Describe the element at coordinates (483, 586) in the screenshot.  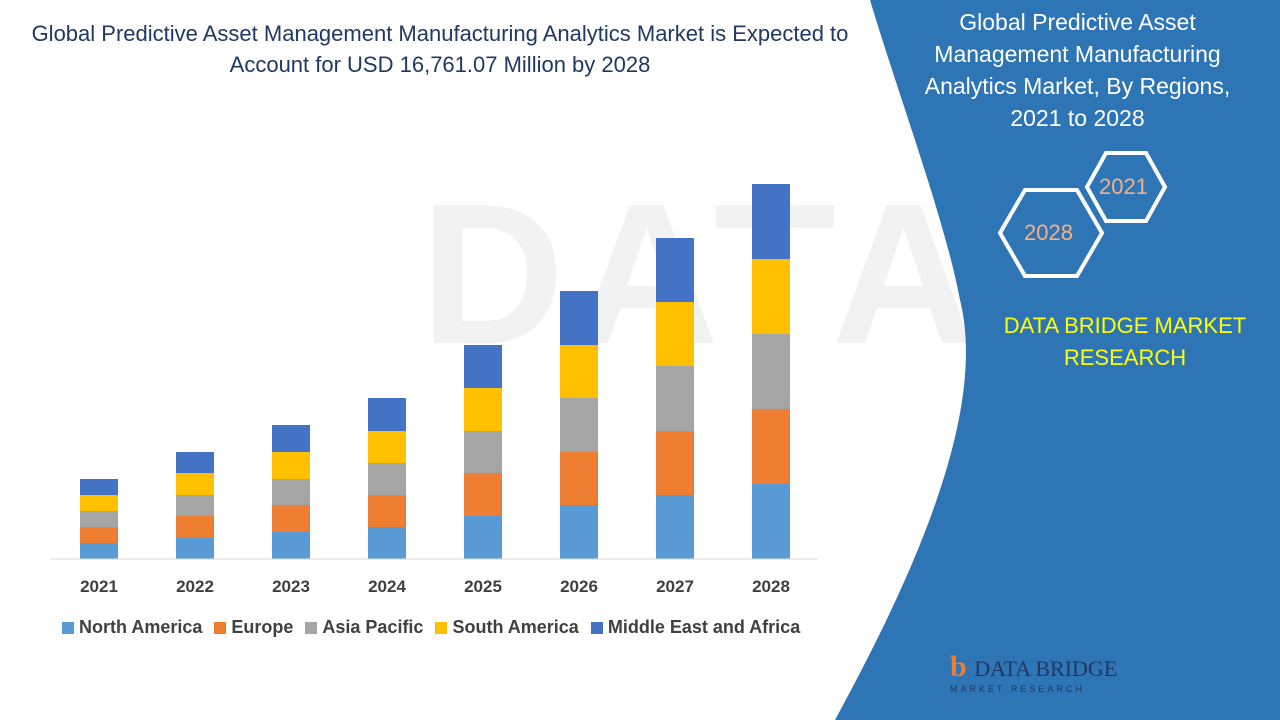
I see `x-tick-label: 2025` at that location.